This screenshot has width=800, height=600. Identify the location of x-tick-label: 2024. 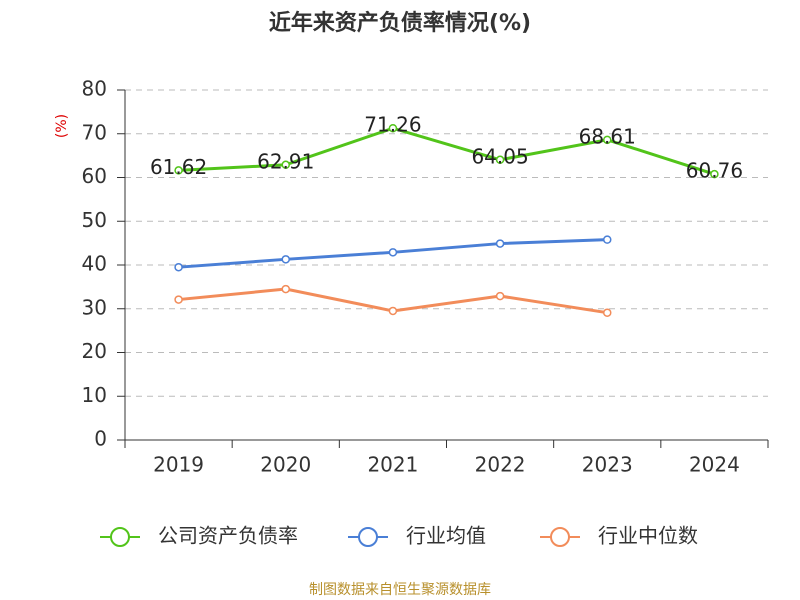
(714, 465).